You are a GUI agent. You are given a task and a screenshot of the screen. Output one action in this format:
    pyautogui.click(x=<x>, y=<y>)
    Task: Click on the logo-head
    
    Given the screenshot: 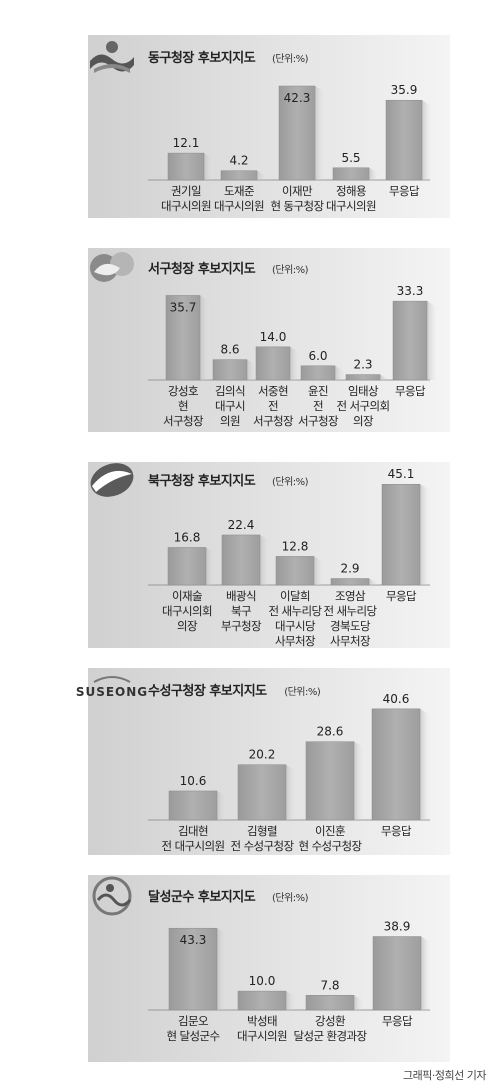 What is the action you would take?
    pyautogui.click(x=110, y=888)
    